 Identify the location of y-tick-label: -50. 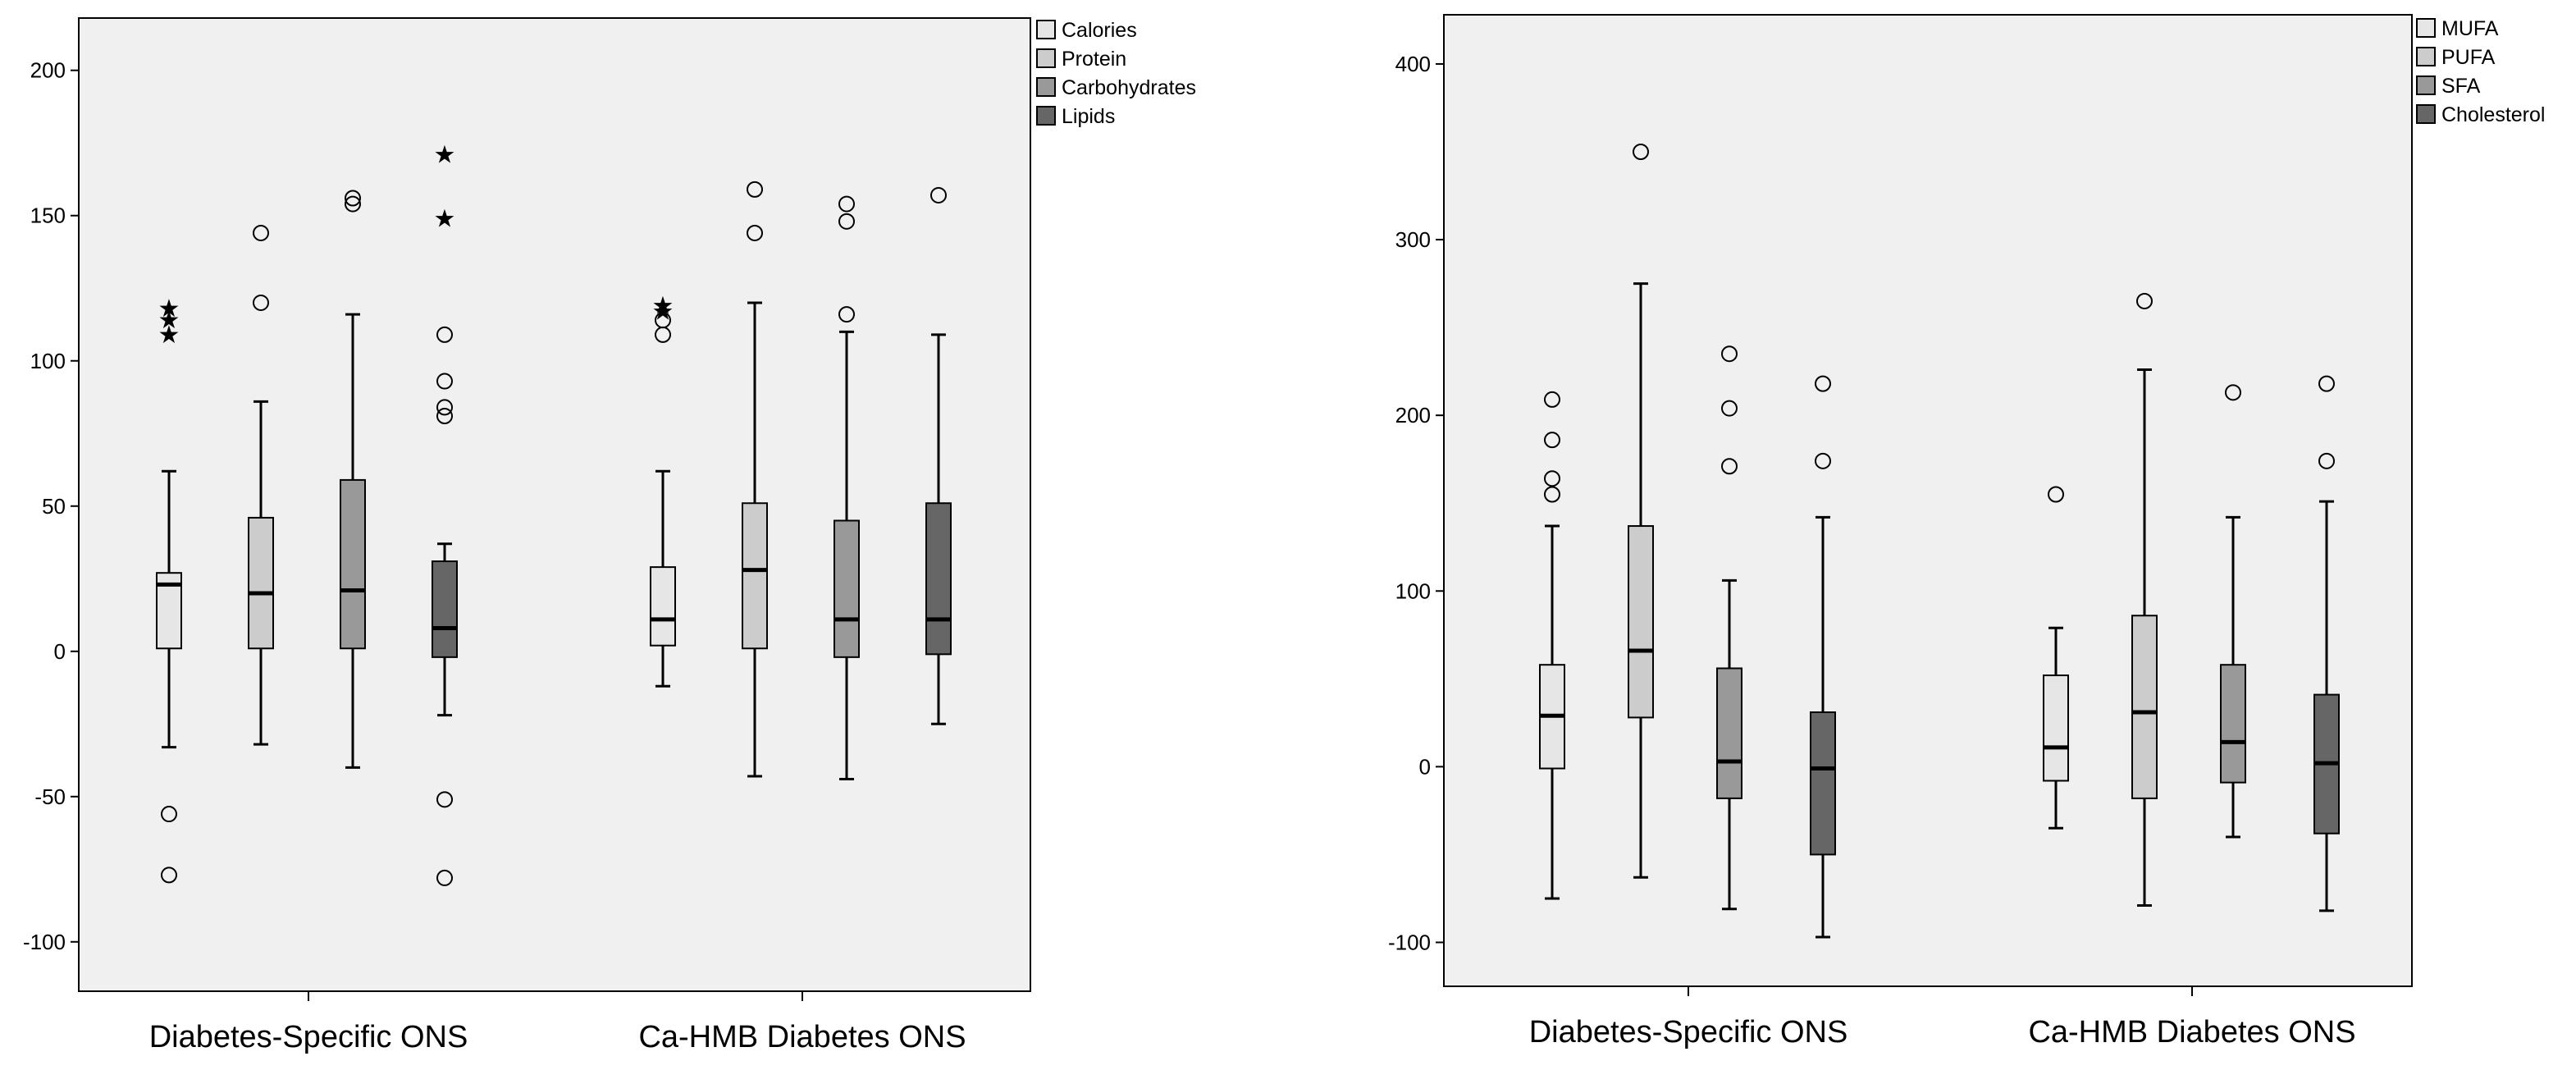
(50, 796).